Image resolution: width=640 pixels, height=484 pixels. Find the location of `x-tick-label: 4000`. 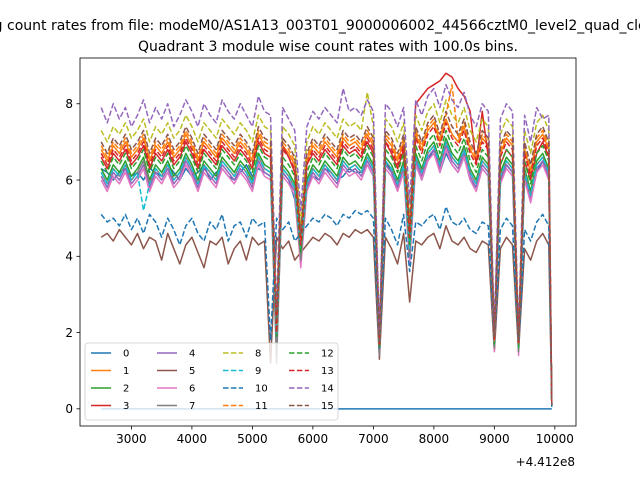

x-tick-label: 4000 is located at coordinates (192, 439).